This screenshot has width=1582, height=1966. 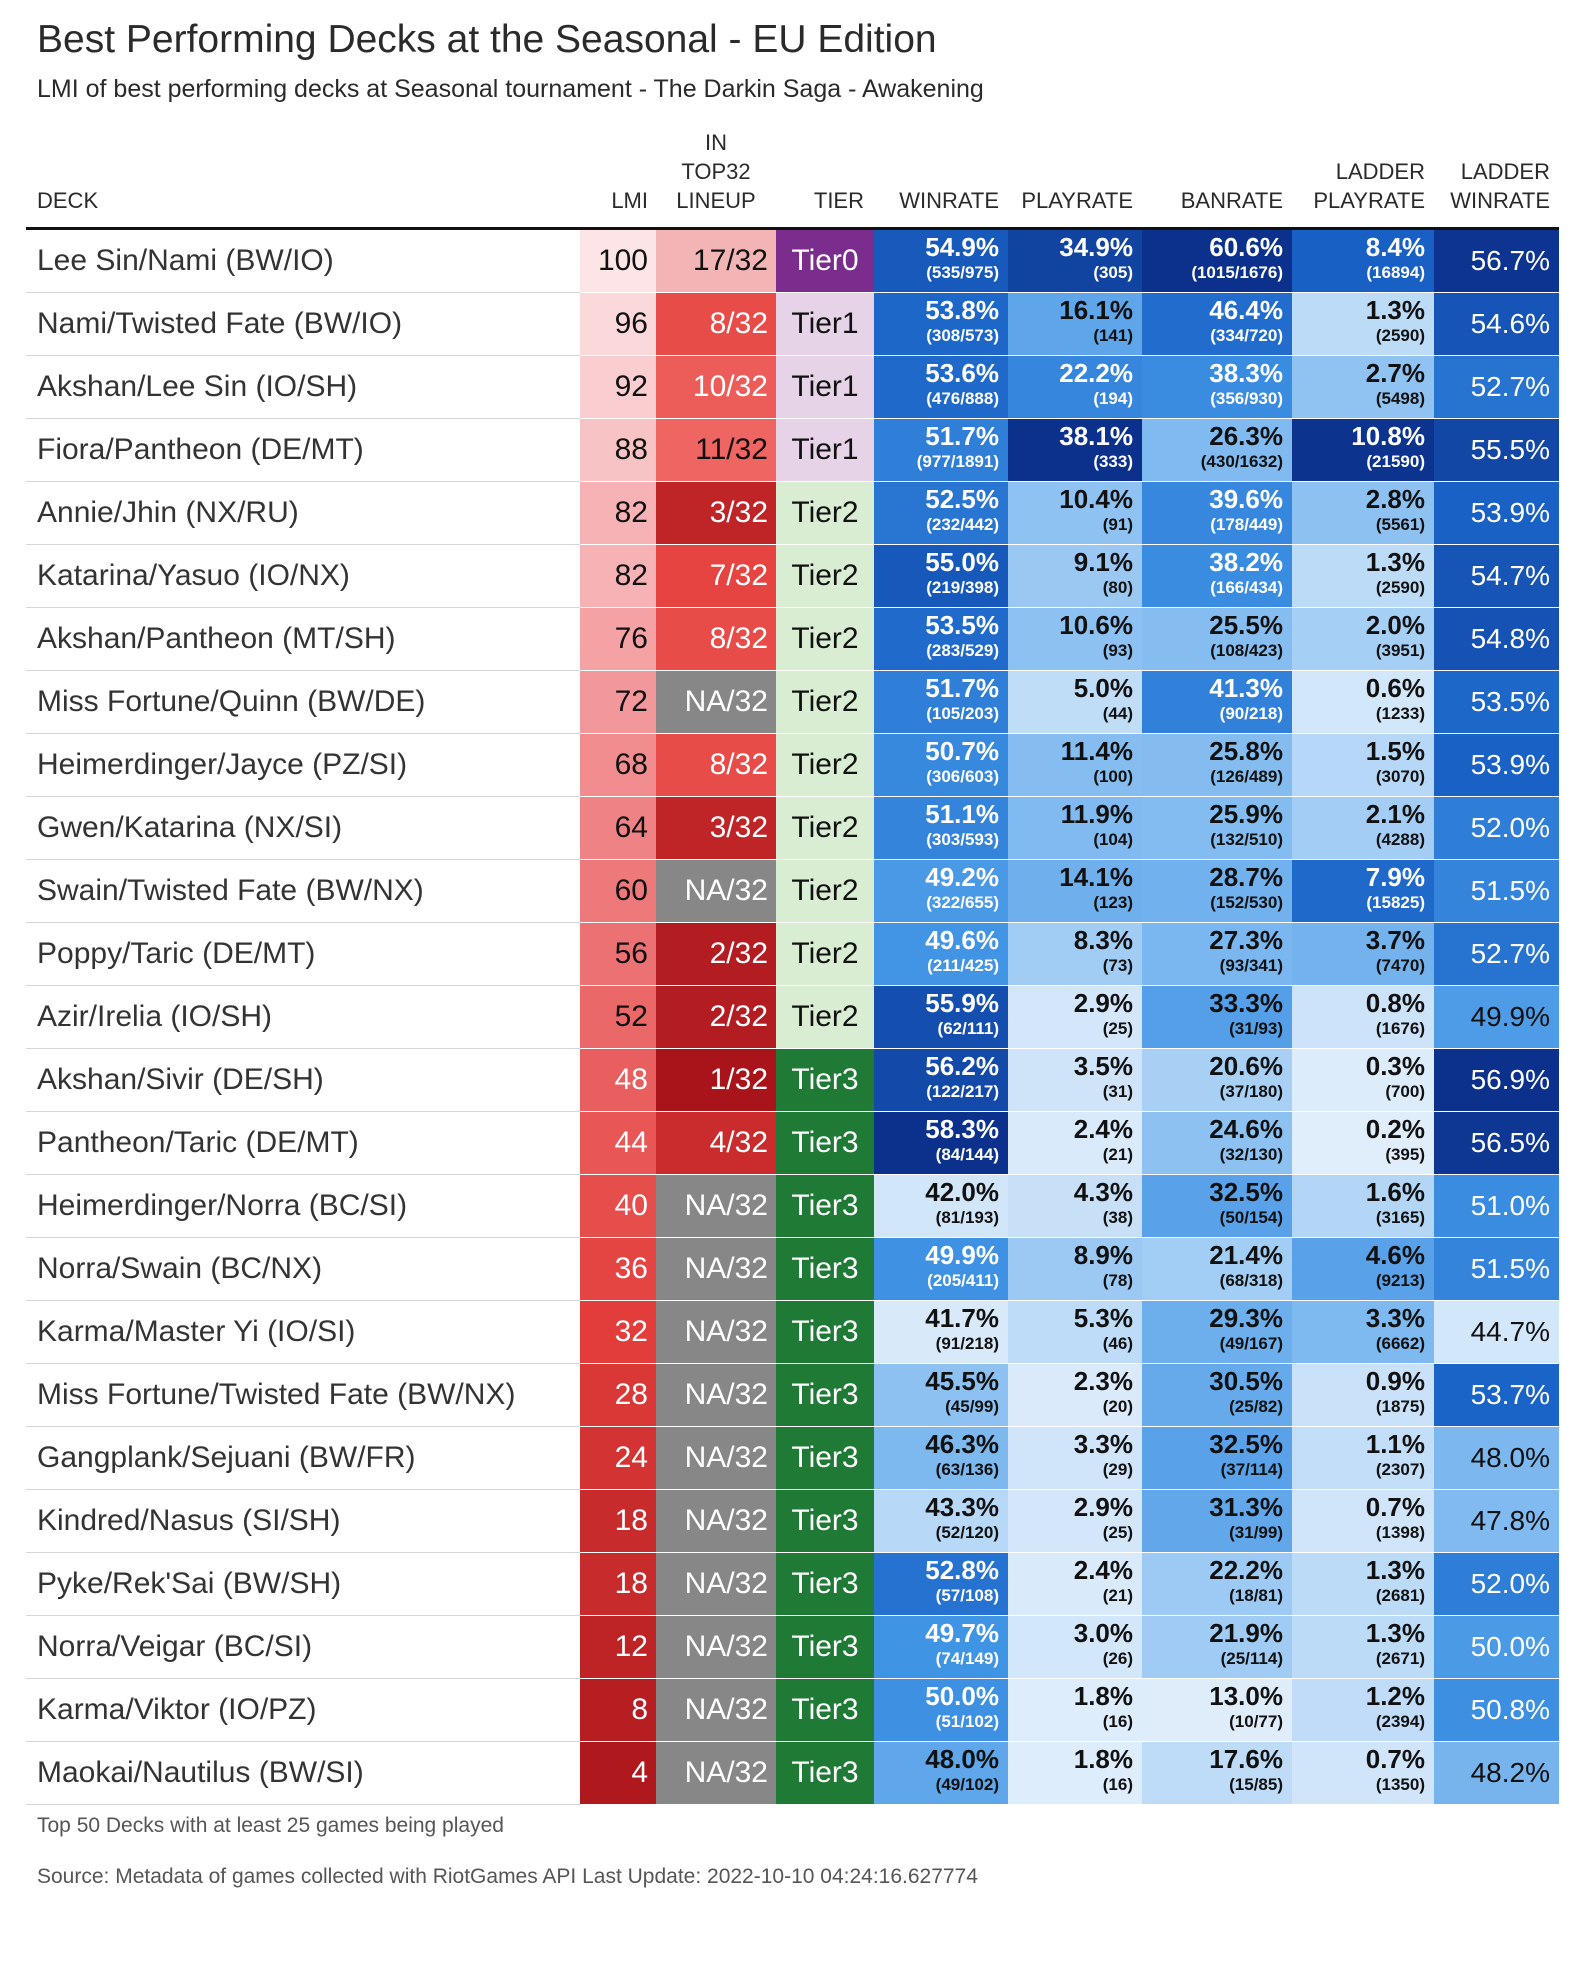 What do you see at coordinates (1496, 1773) in the screenshot?
I see `ladder-winrate-cell: 48.2%` at bounding box center [1496, 1773].